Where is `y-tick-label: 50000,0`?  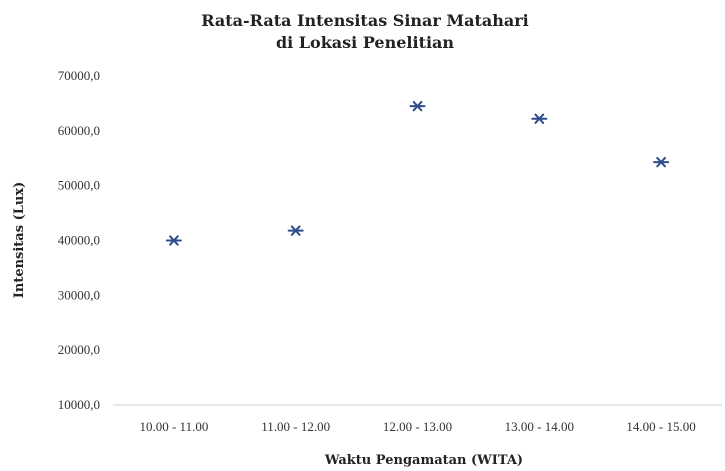 y-tick-label: 50000,0 is located at coordinates (79, 185).